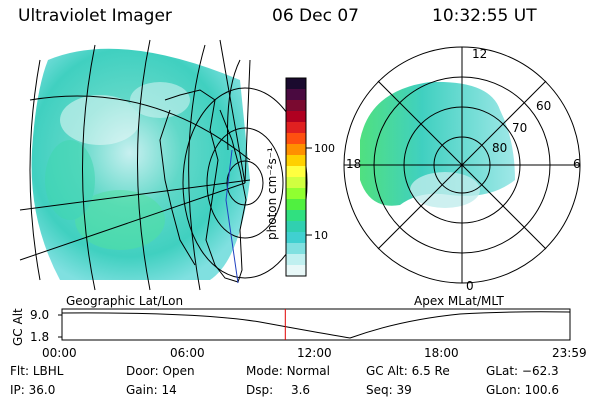 The height and width of the screenshot is (400, 600). I want to click on polar-lat-70: 70, so click(519, 128).